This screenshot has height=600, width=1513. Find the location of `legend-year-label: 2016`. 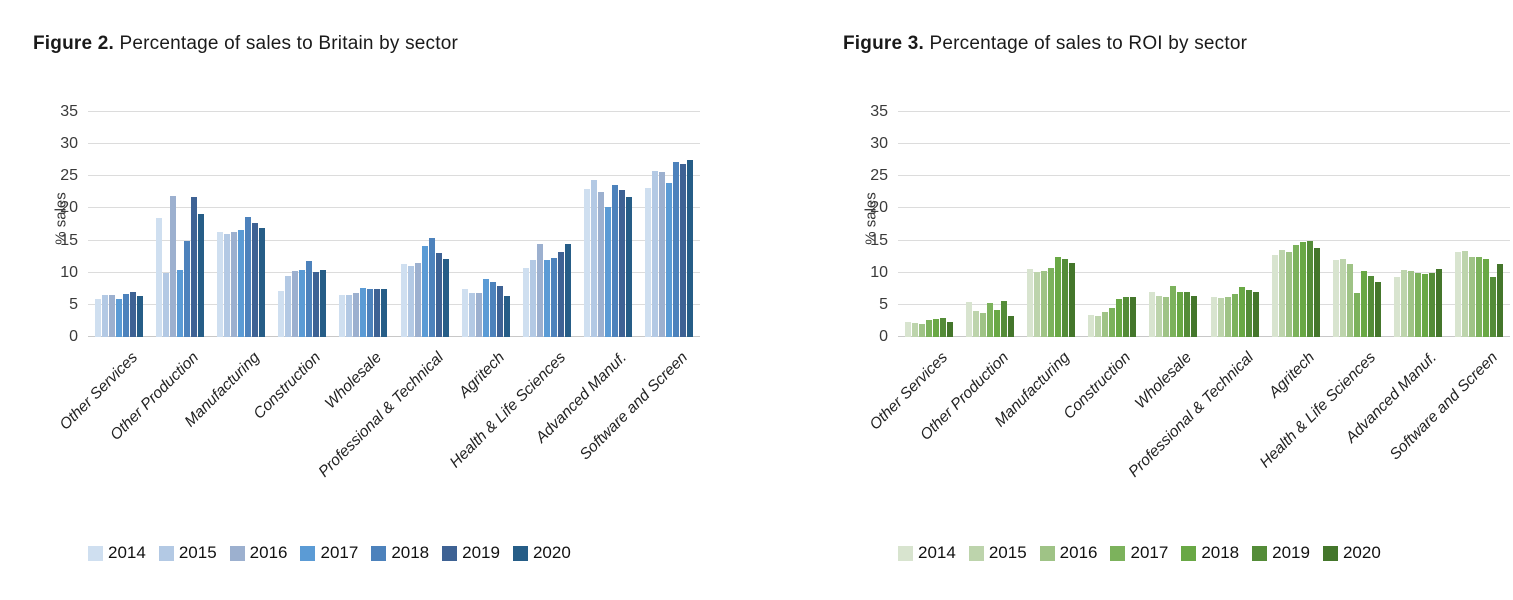

legend-year-label: 2016 is located at coordinates (1078, 552).